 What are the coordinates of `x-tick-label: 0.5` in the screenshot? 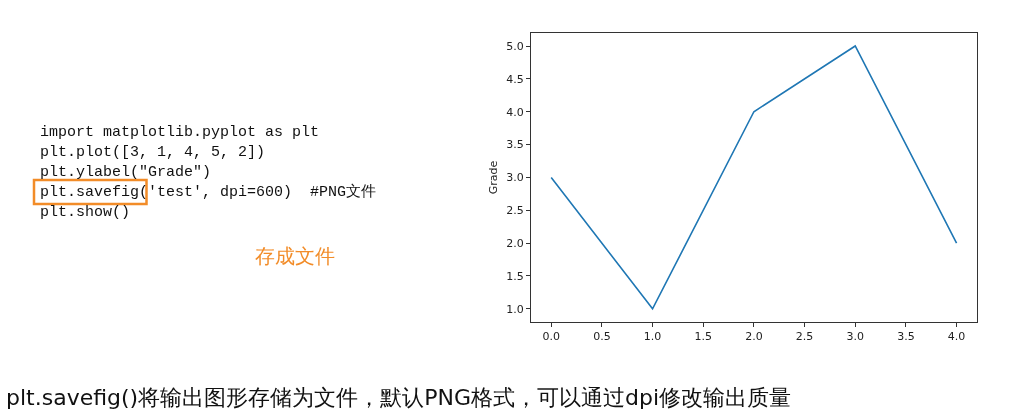 It's located at (602, 337).